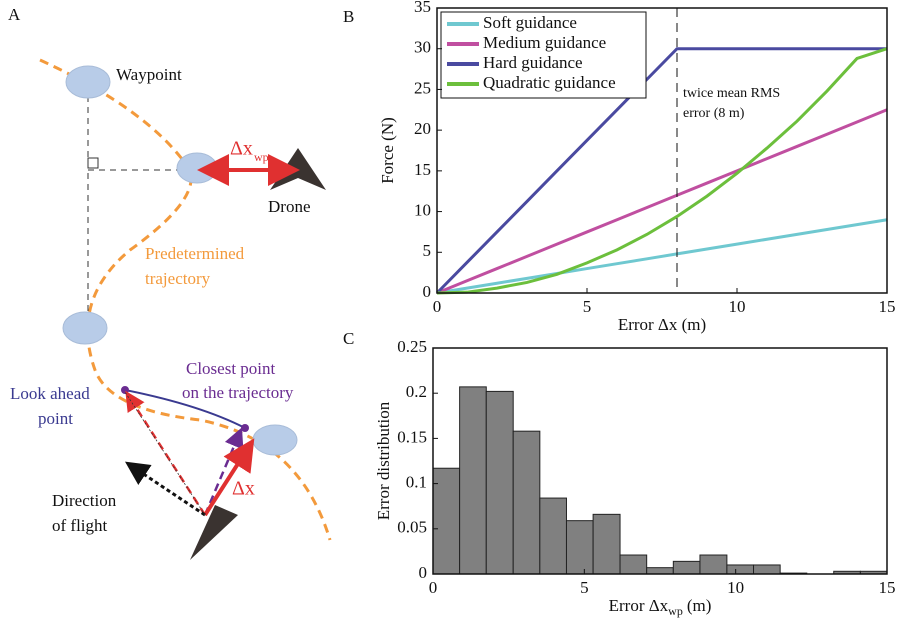  What do you see at coordinates (416, 482) in the screenshot?
I see `y-tick-label: 0.1` at bounding box center [416, 482].